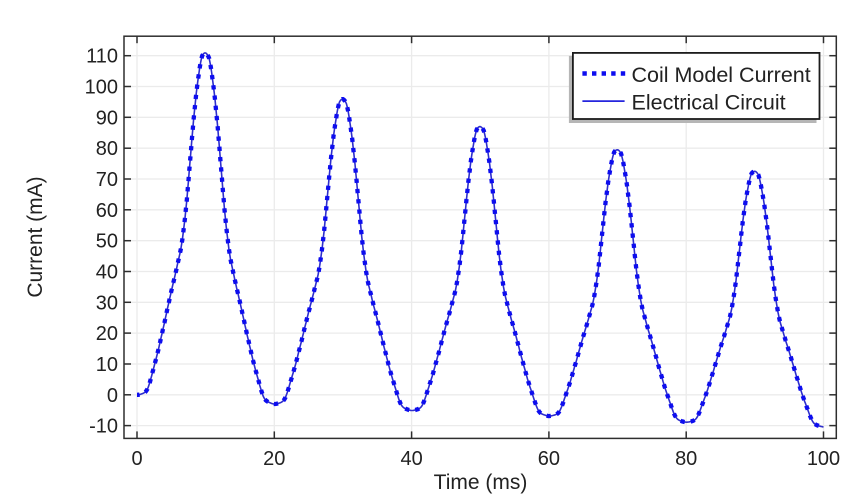 The width and height of the screenshot is (868, 504). Describe the element at coordinates (103, 427) in the screenshot. I see `svg-text: -10` at that location.